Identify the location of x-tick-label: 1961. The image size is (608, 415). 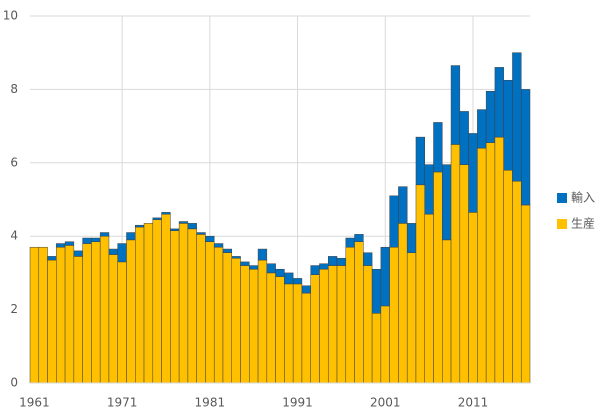
(34, 403).